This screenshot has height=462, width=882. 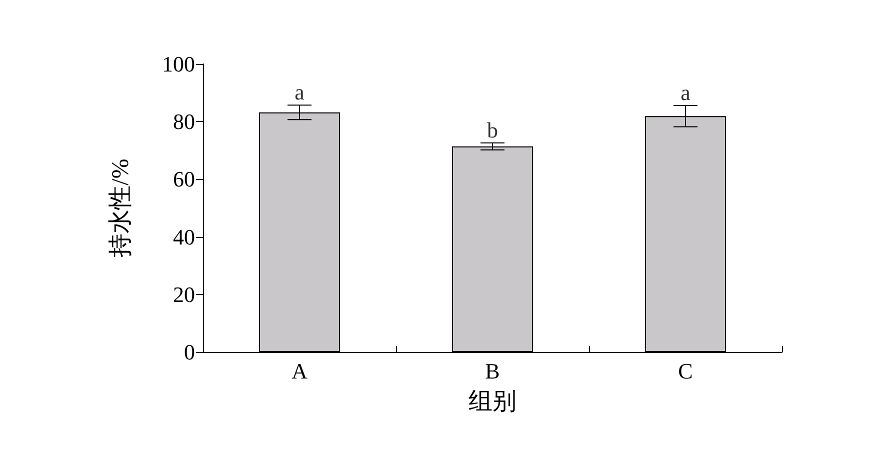 What do you see at coordinates (492, 129) in the screenshot?
I see `annotation: b` at bounding box center [492, 129].